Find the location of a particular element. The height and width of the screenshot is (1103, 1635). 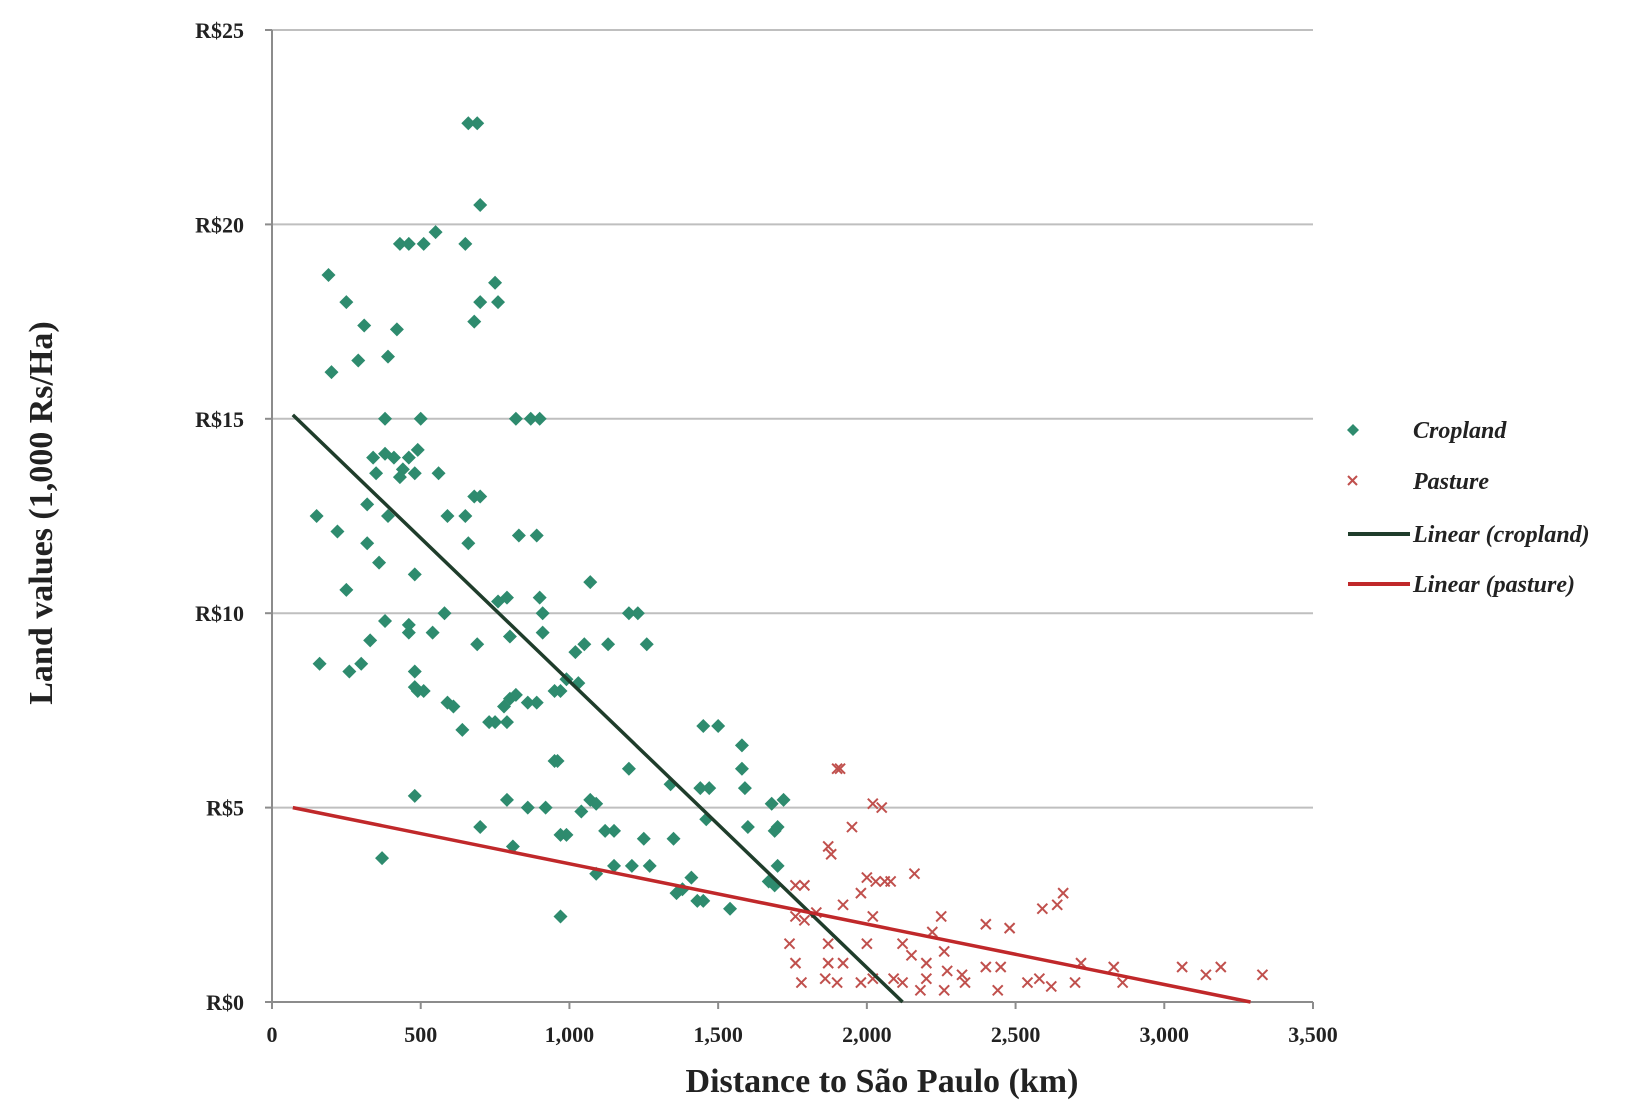

x-tick-label: 500 is located at coordinates (420, 1034).